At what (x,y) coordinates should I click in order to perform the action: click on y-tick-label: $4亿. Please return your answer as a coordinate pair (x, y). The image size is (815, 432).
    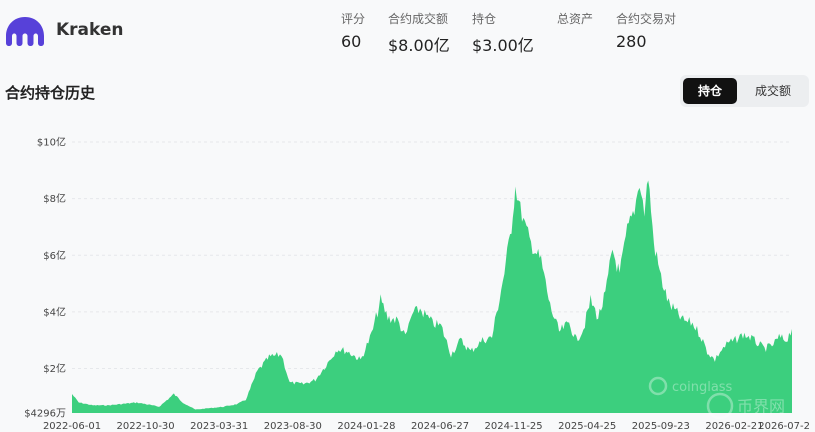
    Looking at the image, I should click on (54, 311).